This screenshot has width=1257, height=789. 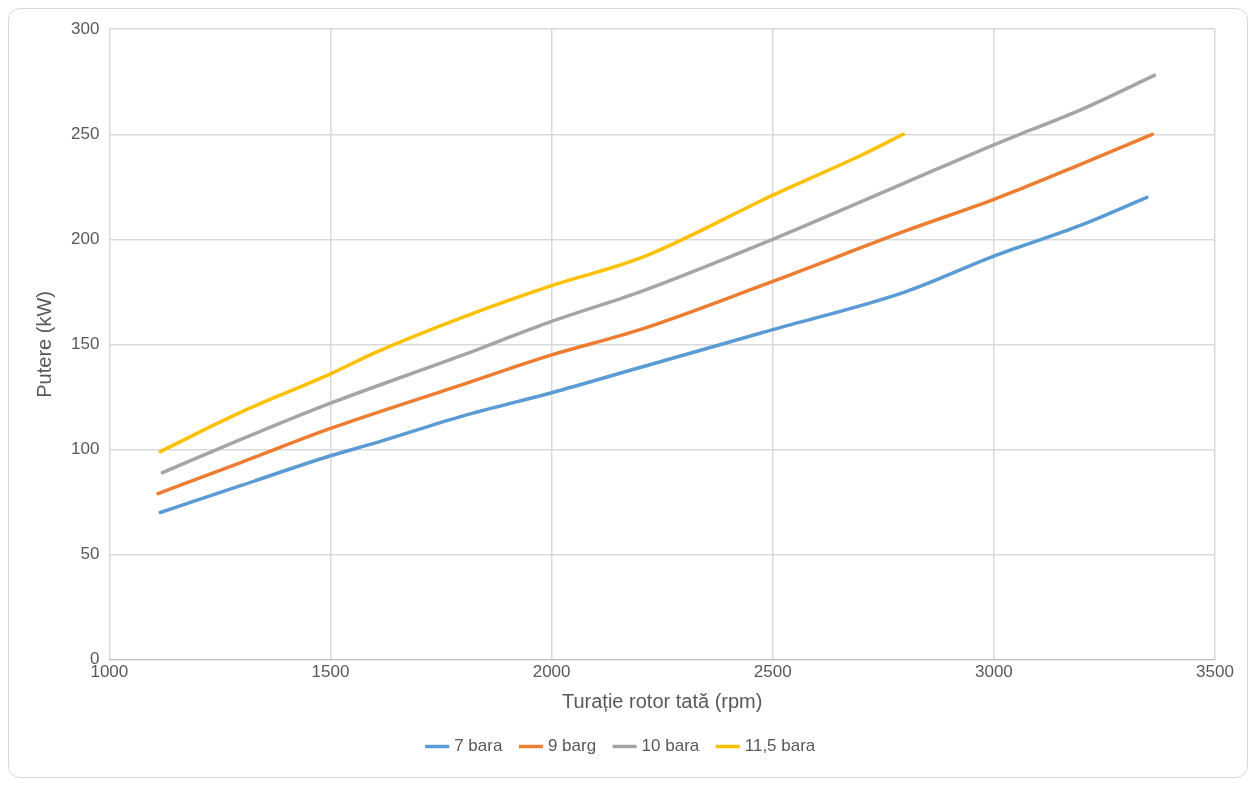 I want to click on x-axis-title: Turație rotor tată (rpm), so click(x=662, y=700).